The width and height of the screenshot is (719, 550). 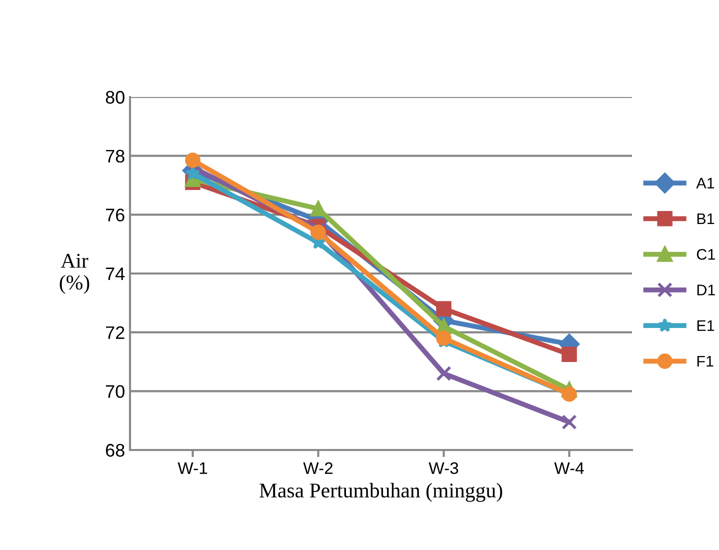 What do you see at coordinates (705, 254) in the screenshot?
I see `legend-label: C1` at bounding box center [705, 254].